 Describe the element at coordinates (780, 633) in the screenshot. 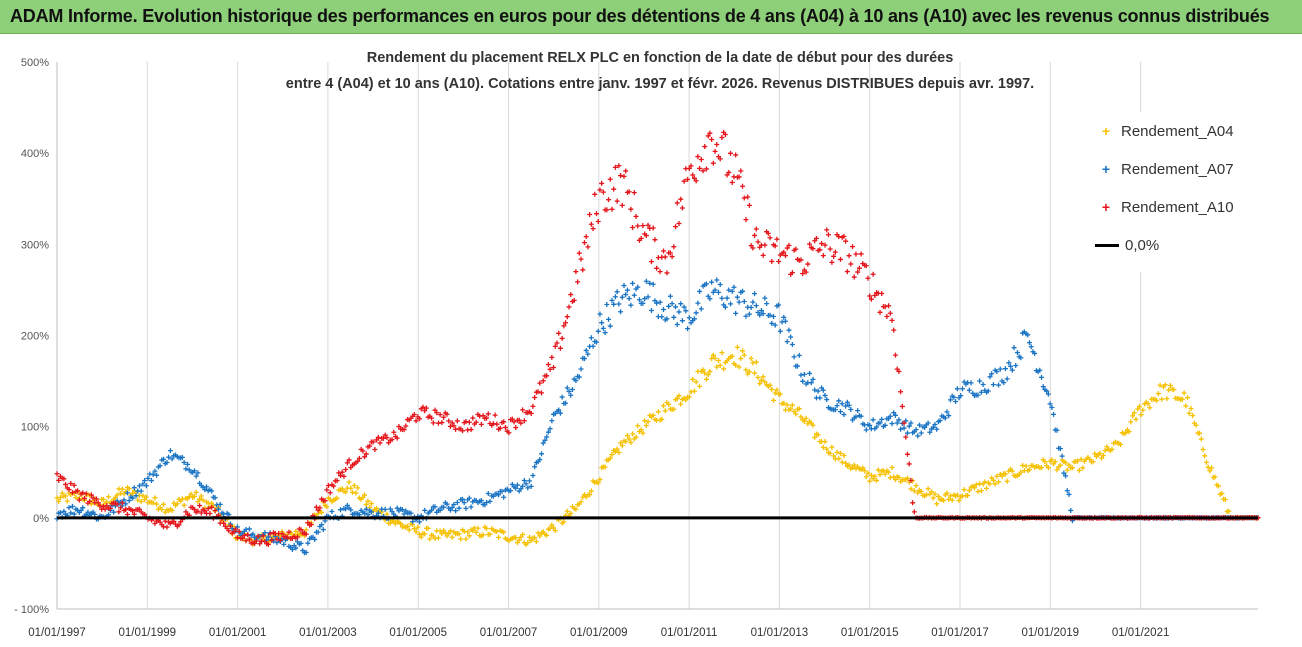

I see `x-tick-label: 01/01/2013` at that location.